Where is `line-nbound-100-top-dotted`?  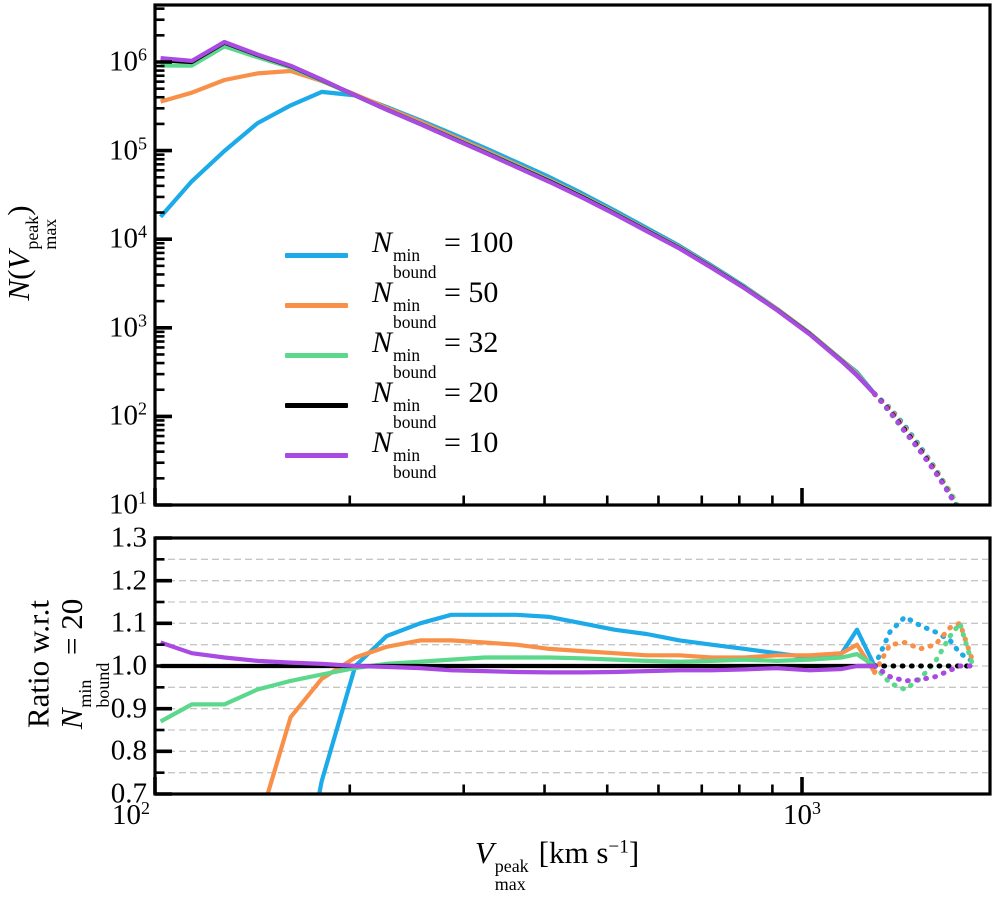
line-nbound-100-top-dotted is located at coordinates (916, 448).